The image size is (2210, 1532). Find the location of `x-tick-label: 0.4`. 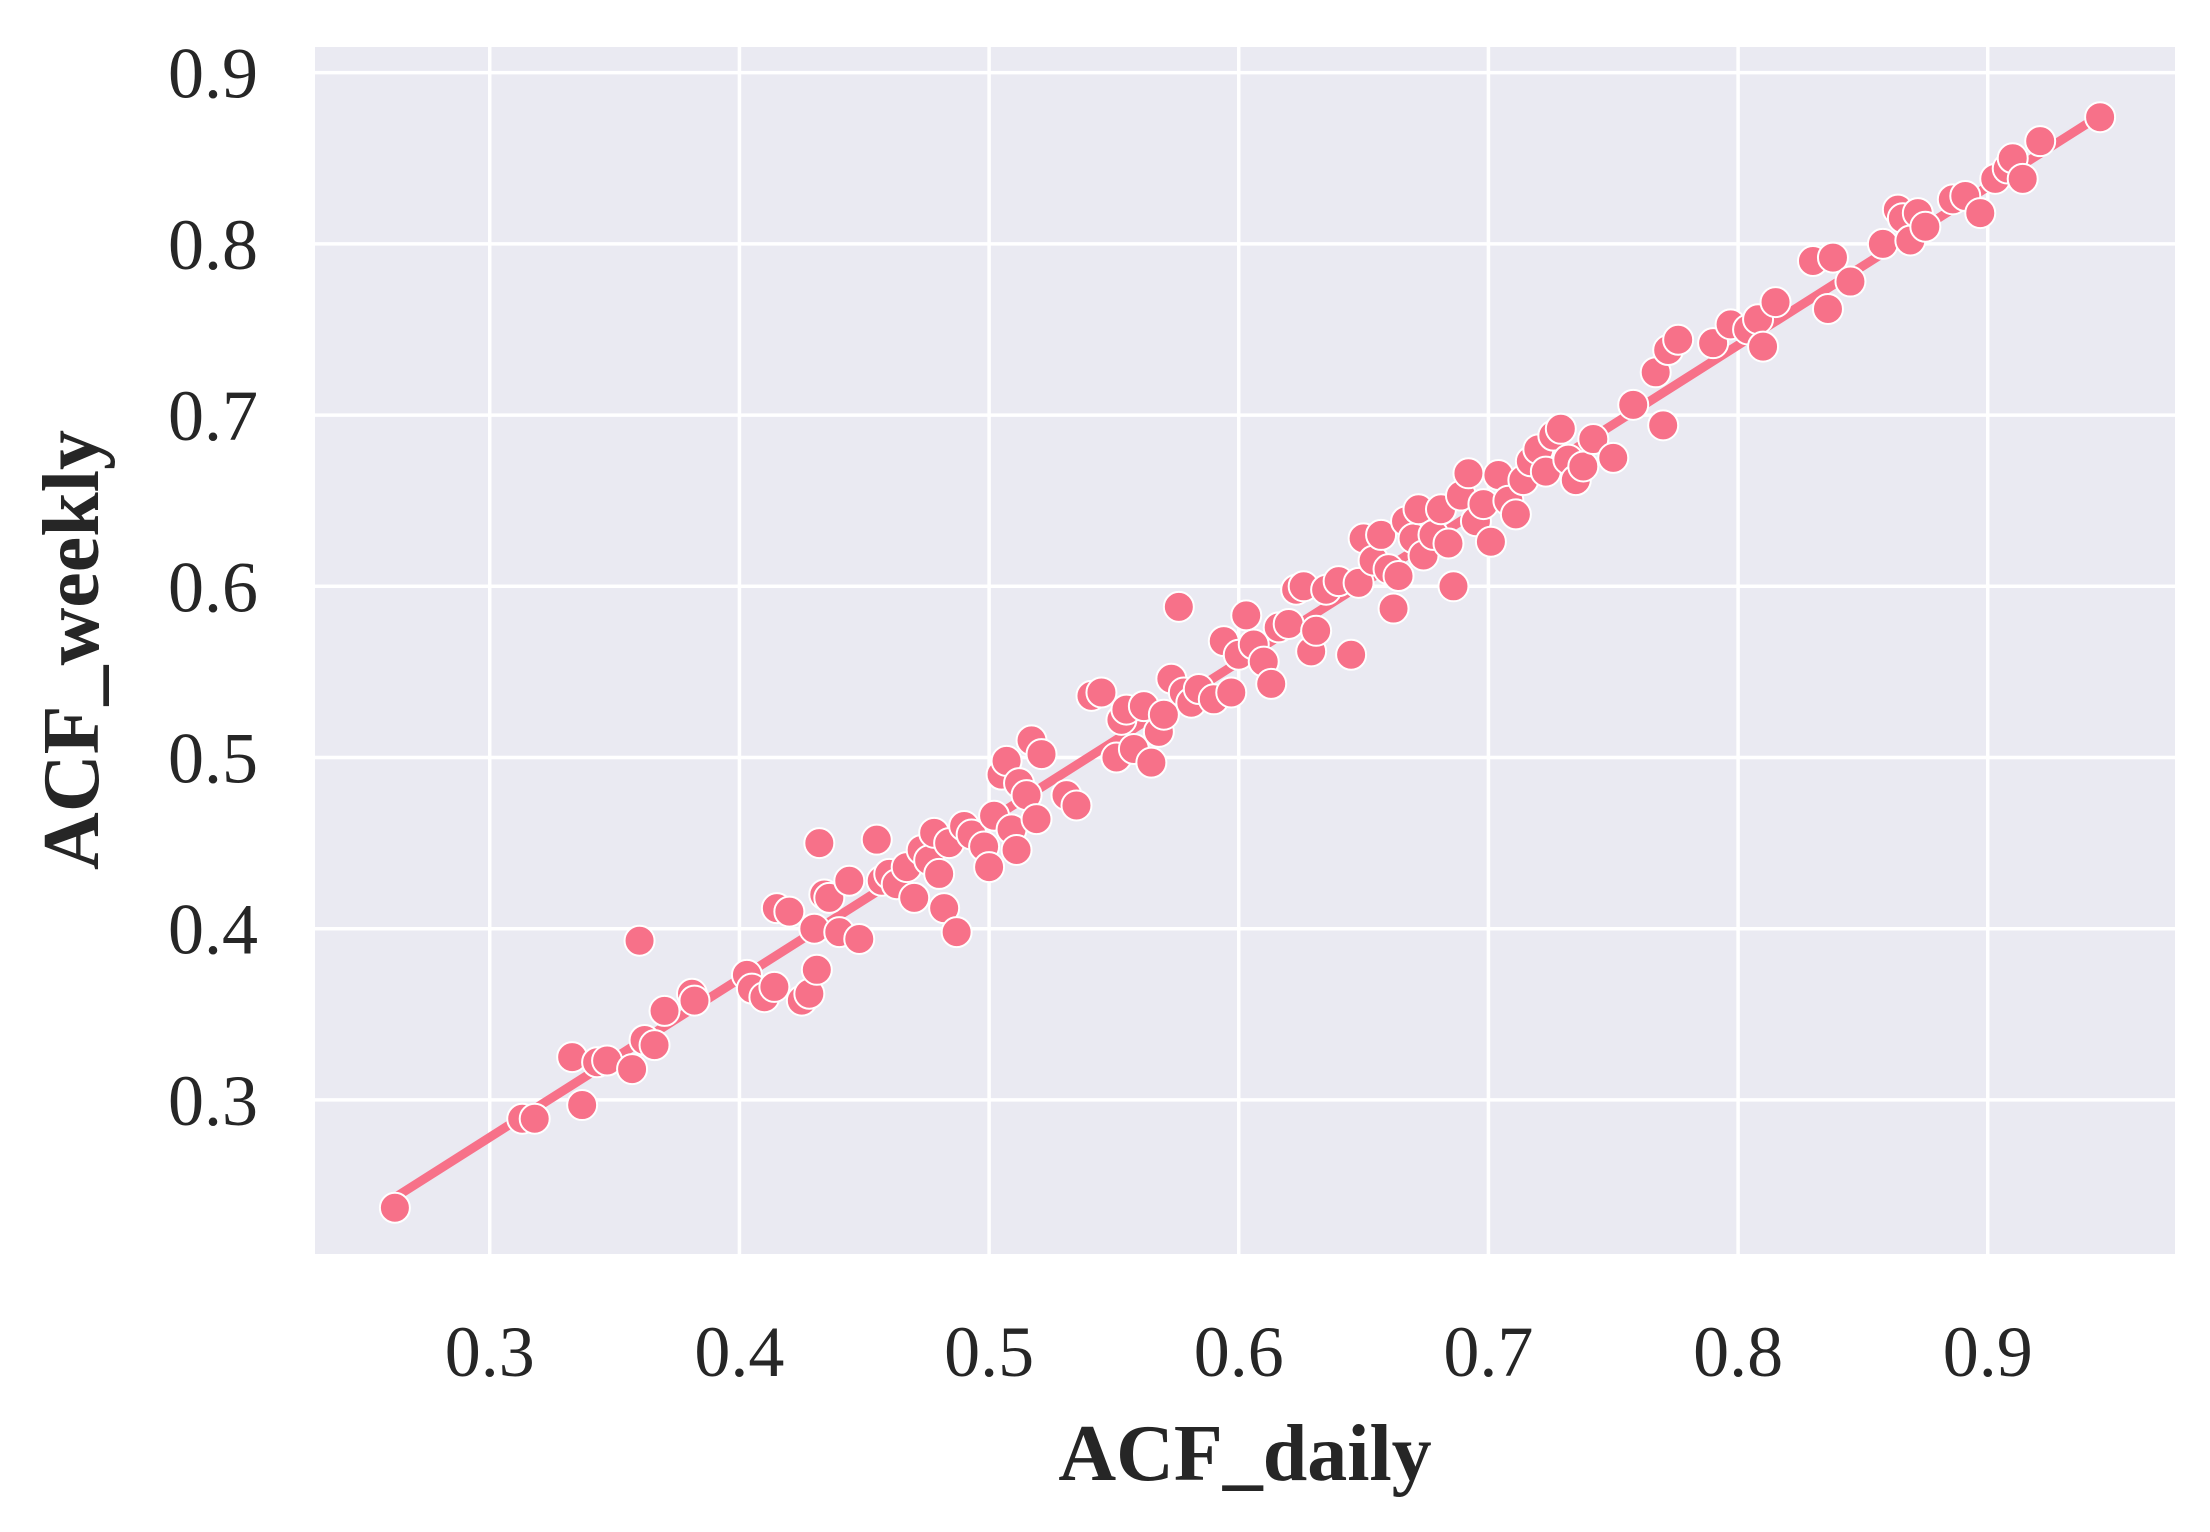

x-tick-label: 0.4 is located at coordinates (739, 1352).